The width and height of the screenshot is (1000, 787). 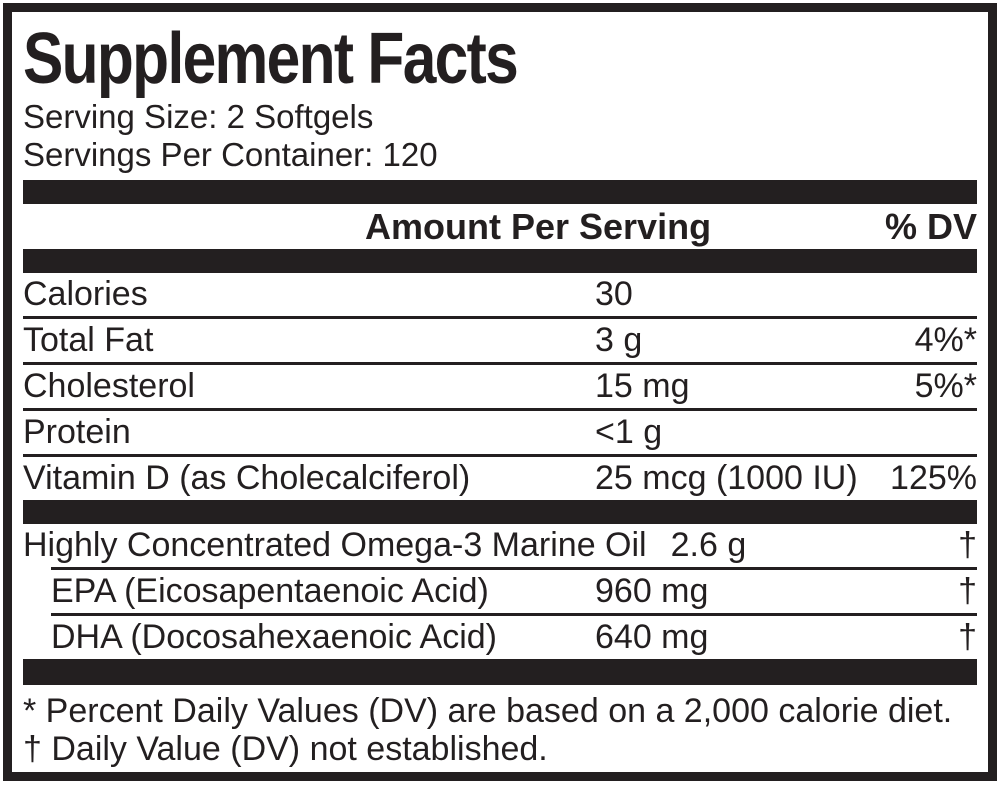 What do you see at coordinates (500, 386) in the screenshot?
I see `table-row-cholesterol: Cholesterol 15 mg 5%*` at bounding box center [500, 386].